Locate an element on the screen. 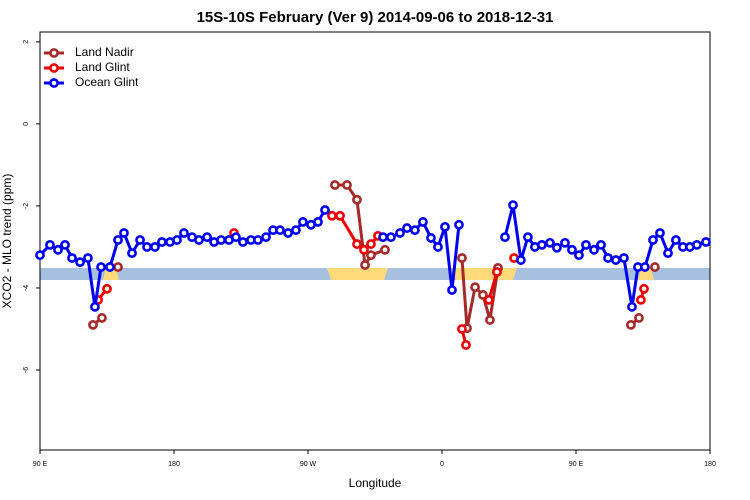 This screenshot has width=750, height=500. x-axis-label: Longitude is located at coordinates (375, 483).